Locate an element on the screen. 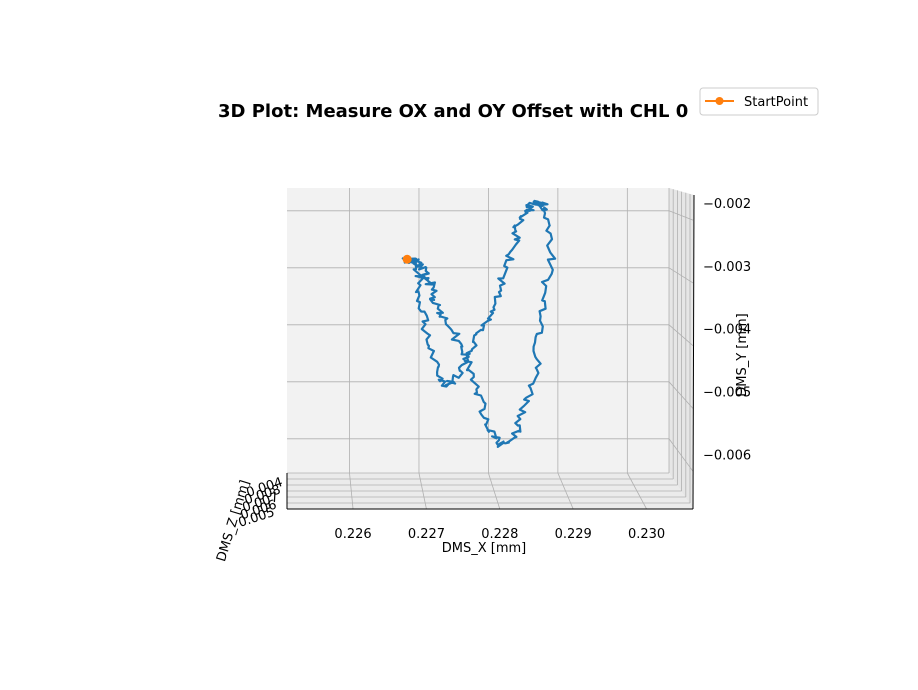 The width and height of the screenshot is (918, 690). legend-label: StartPoint is located at coordinates (776, 102).